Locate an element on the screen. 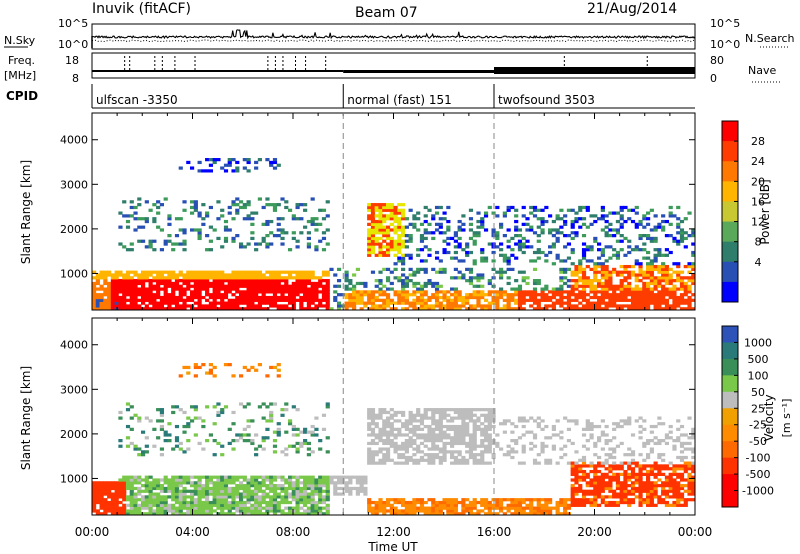 The image size is (800, 554). right-tick-bottom: 10^0 is located at coordinates (725, 44).